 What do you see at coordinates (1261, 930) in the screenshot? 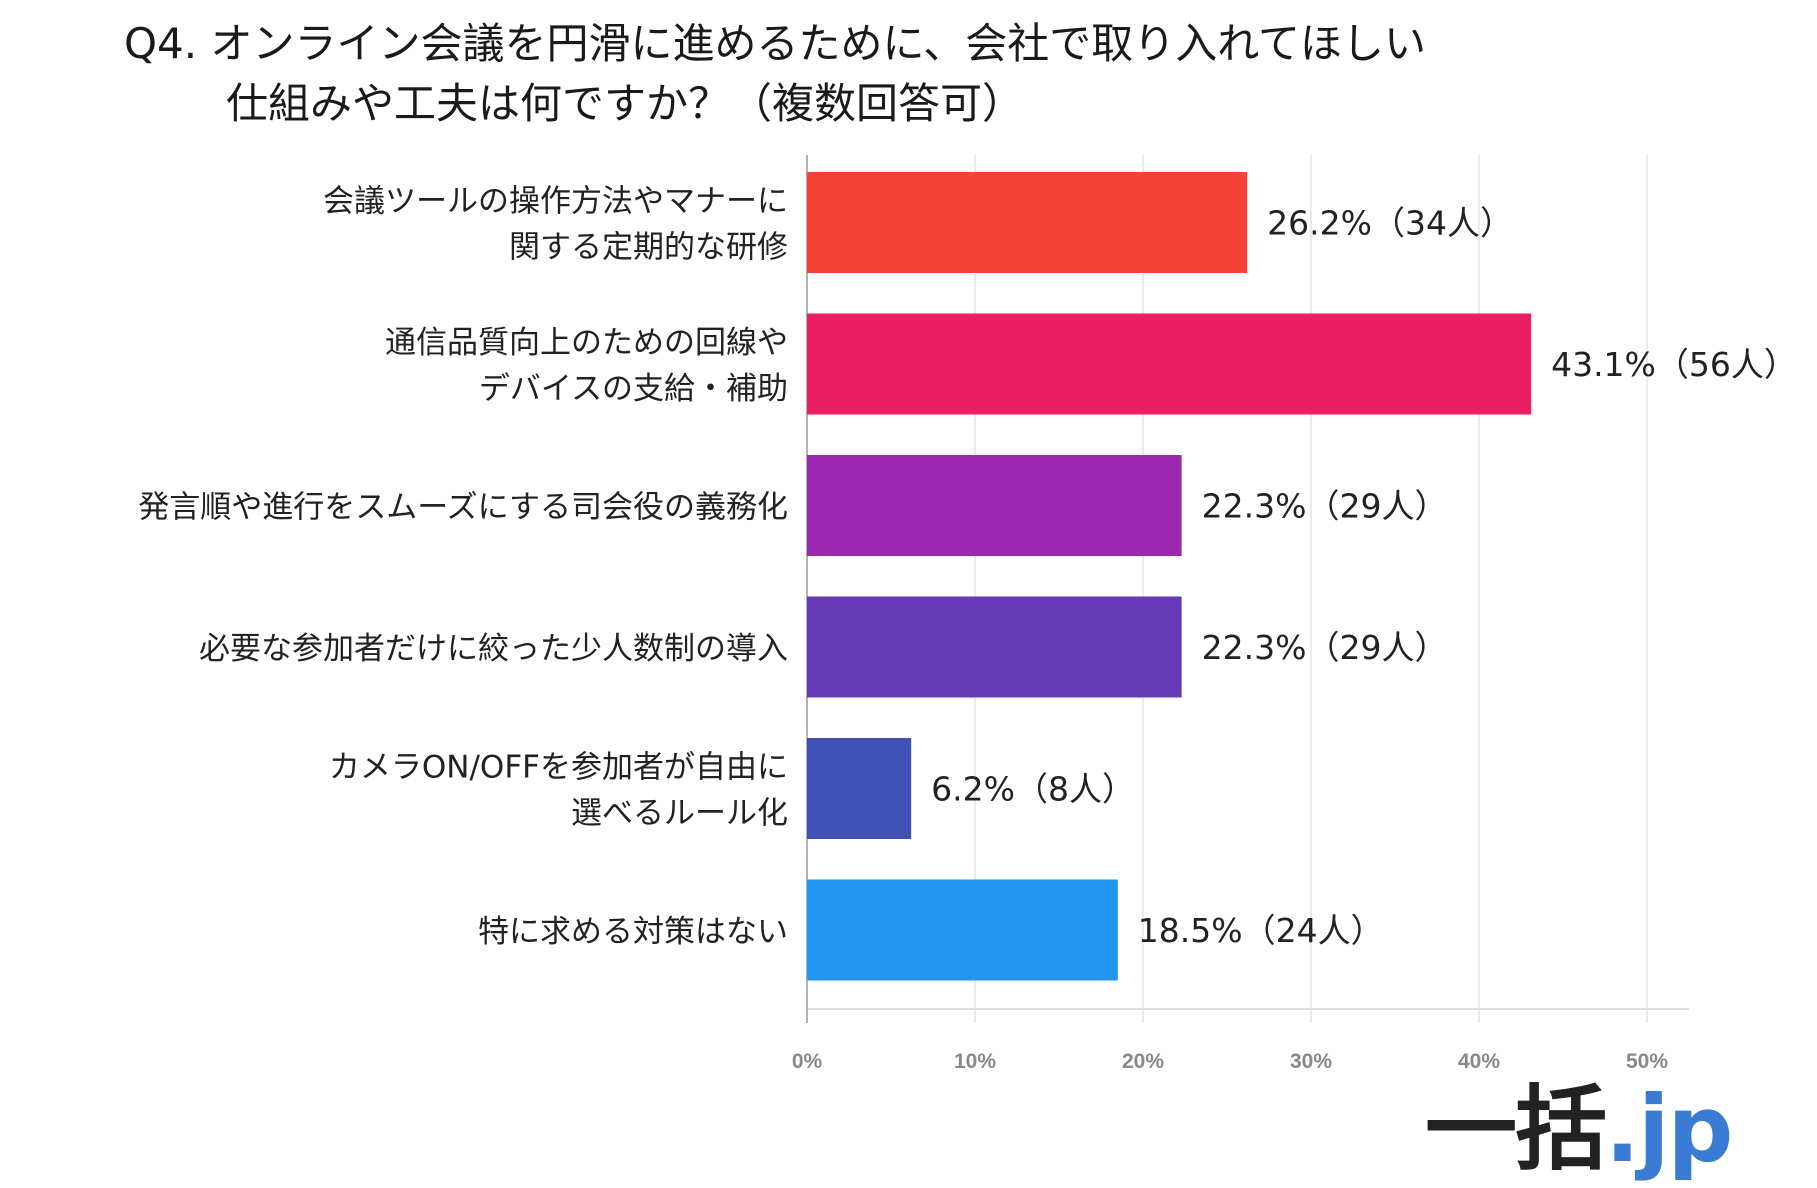
I see `data-label: 18.5%（24人）` at bounding box center [1261, 930].